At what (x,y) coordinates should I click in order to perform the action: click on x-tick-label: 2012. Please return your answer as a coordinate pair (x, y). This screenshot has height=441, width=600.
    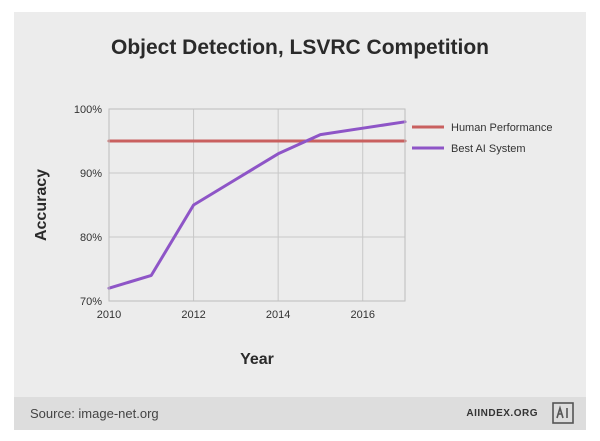
    Looking at the image, I should click on (193, 315).